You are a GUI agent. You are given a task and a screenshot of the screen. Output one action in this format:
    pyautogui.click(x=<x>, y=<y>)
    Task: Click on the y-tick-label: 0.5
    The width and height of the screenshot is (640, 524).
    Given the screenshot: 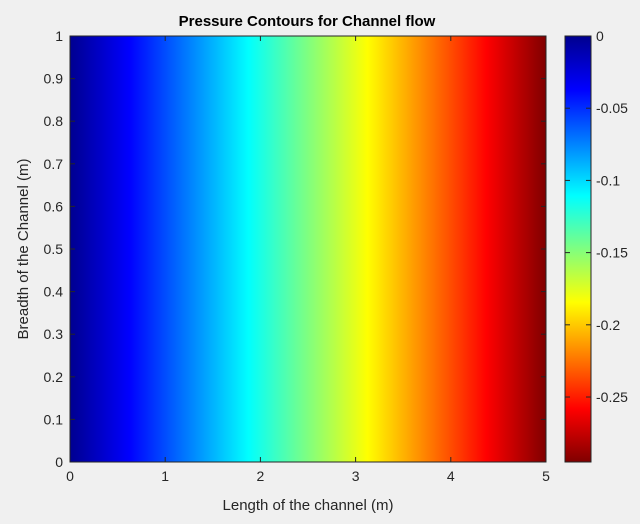 What is the action you would take?
    pyautogui.click(x=54, y=249)
    